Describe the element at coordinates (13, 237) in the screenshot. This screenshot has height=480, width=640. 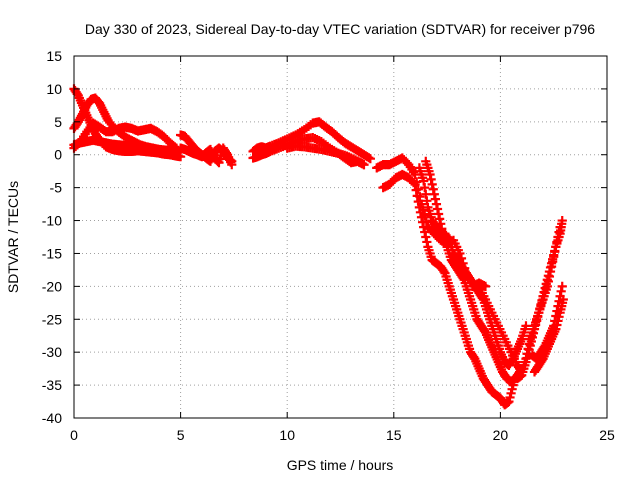
I see `y-axis-label: SDTVAR / TECUs` at that location.